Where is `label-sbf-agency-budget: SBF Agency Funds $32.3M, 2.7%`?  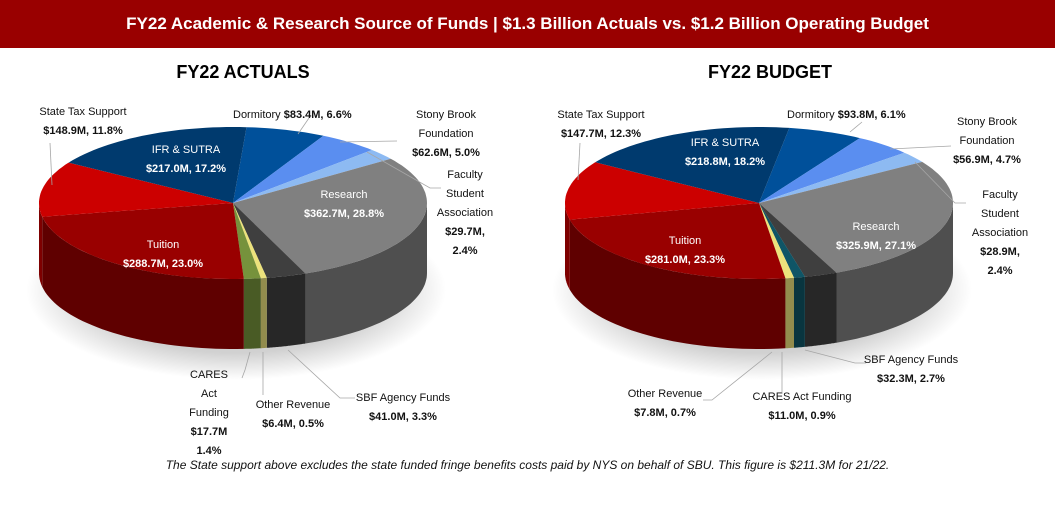 label-sbf-agency-budget: SBF Agency Funds $32.3M, 2.7% is located at coordinates (911, 369).